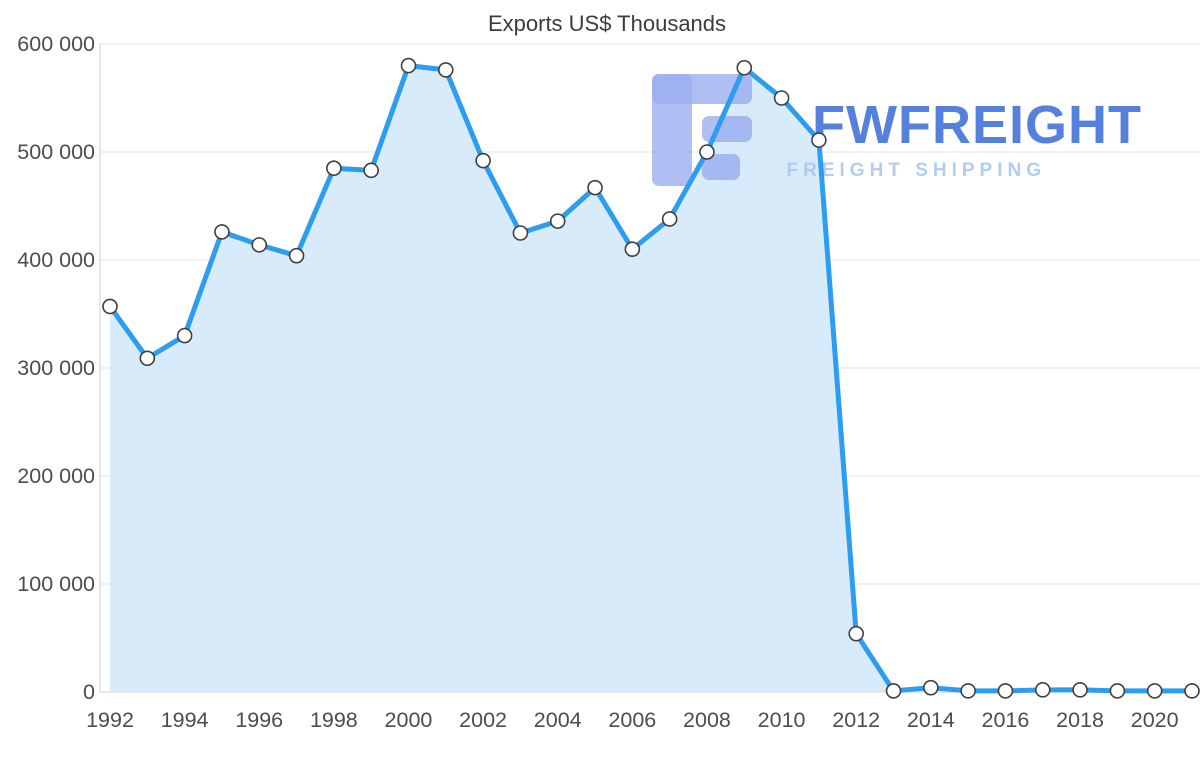  I want to click on y-tick-label: 300 000, so click(56, 368).